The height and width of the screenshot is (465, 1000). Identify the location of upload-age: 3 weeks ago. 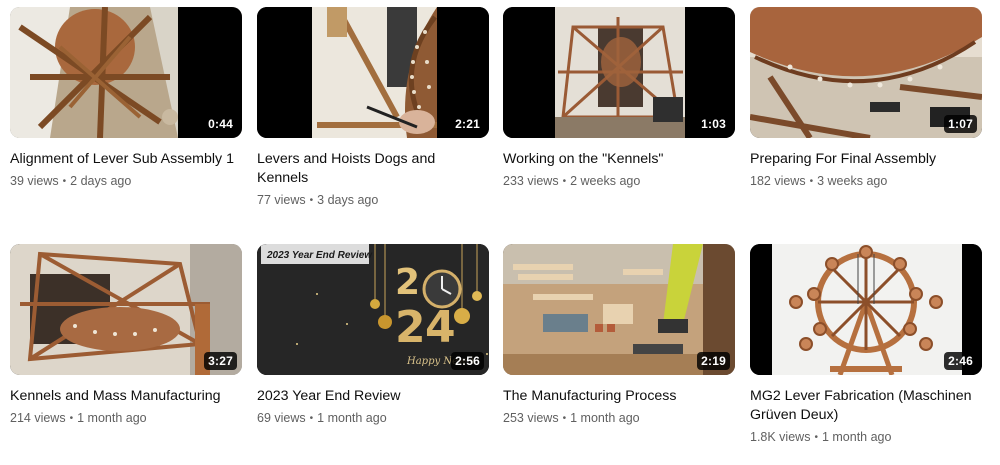
(852, 181).